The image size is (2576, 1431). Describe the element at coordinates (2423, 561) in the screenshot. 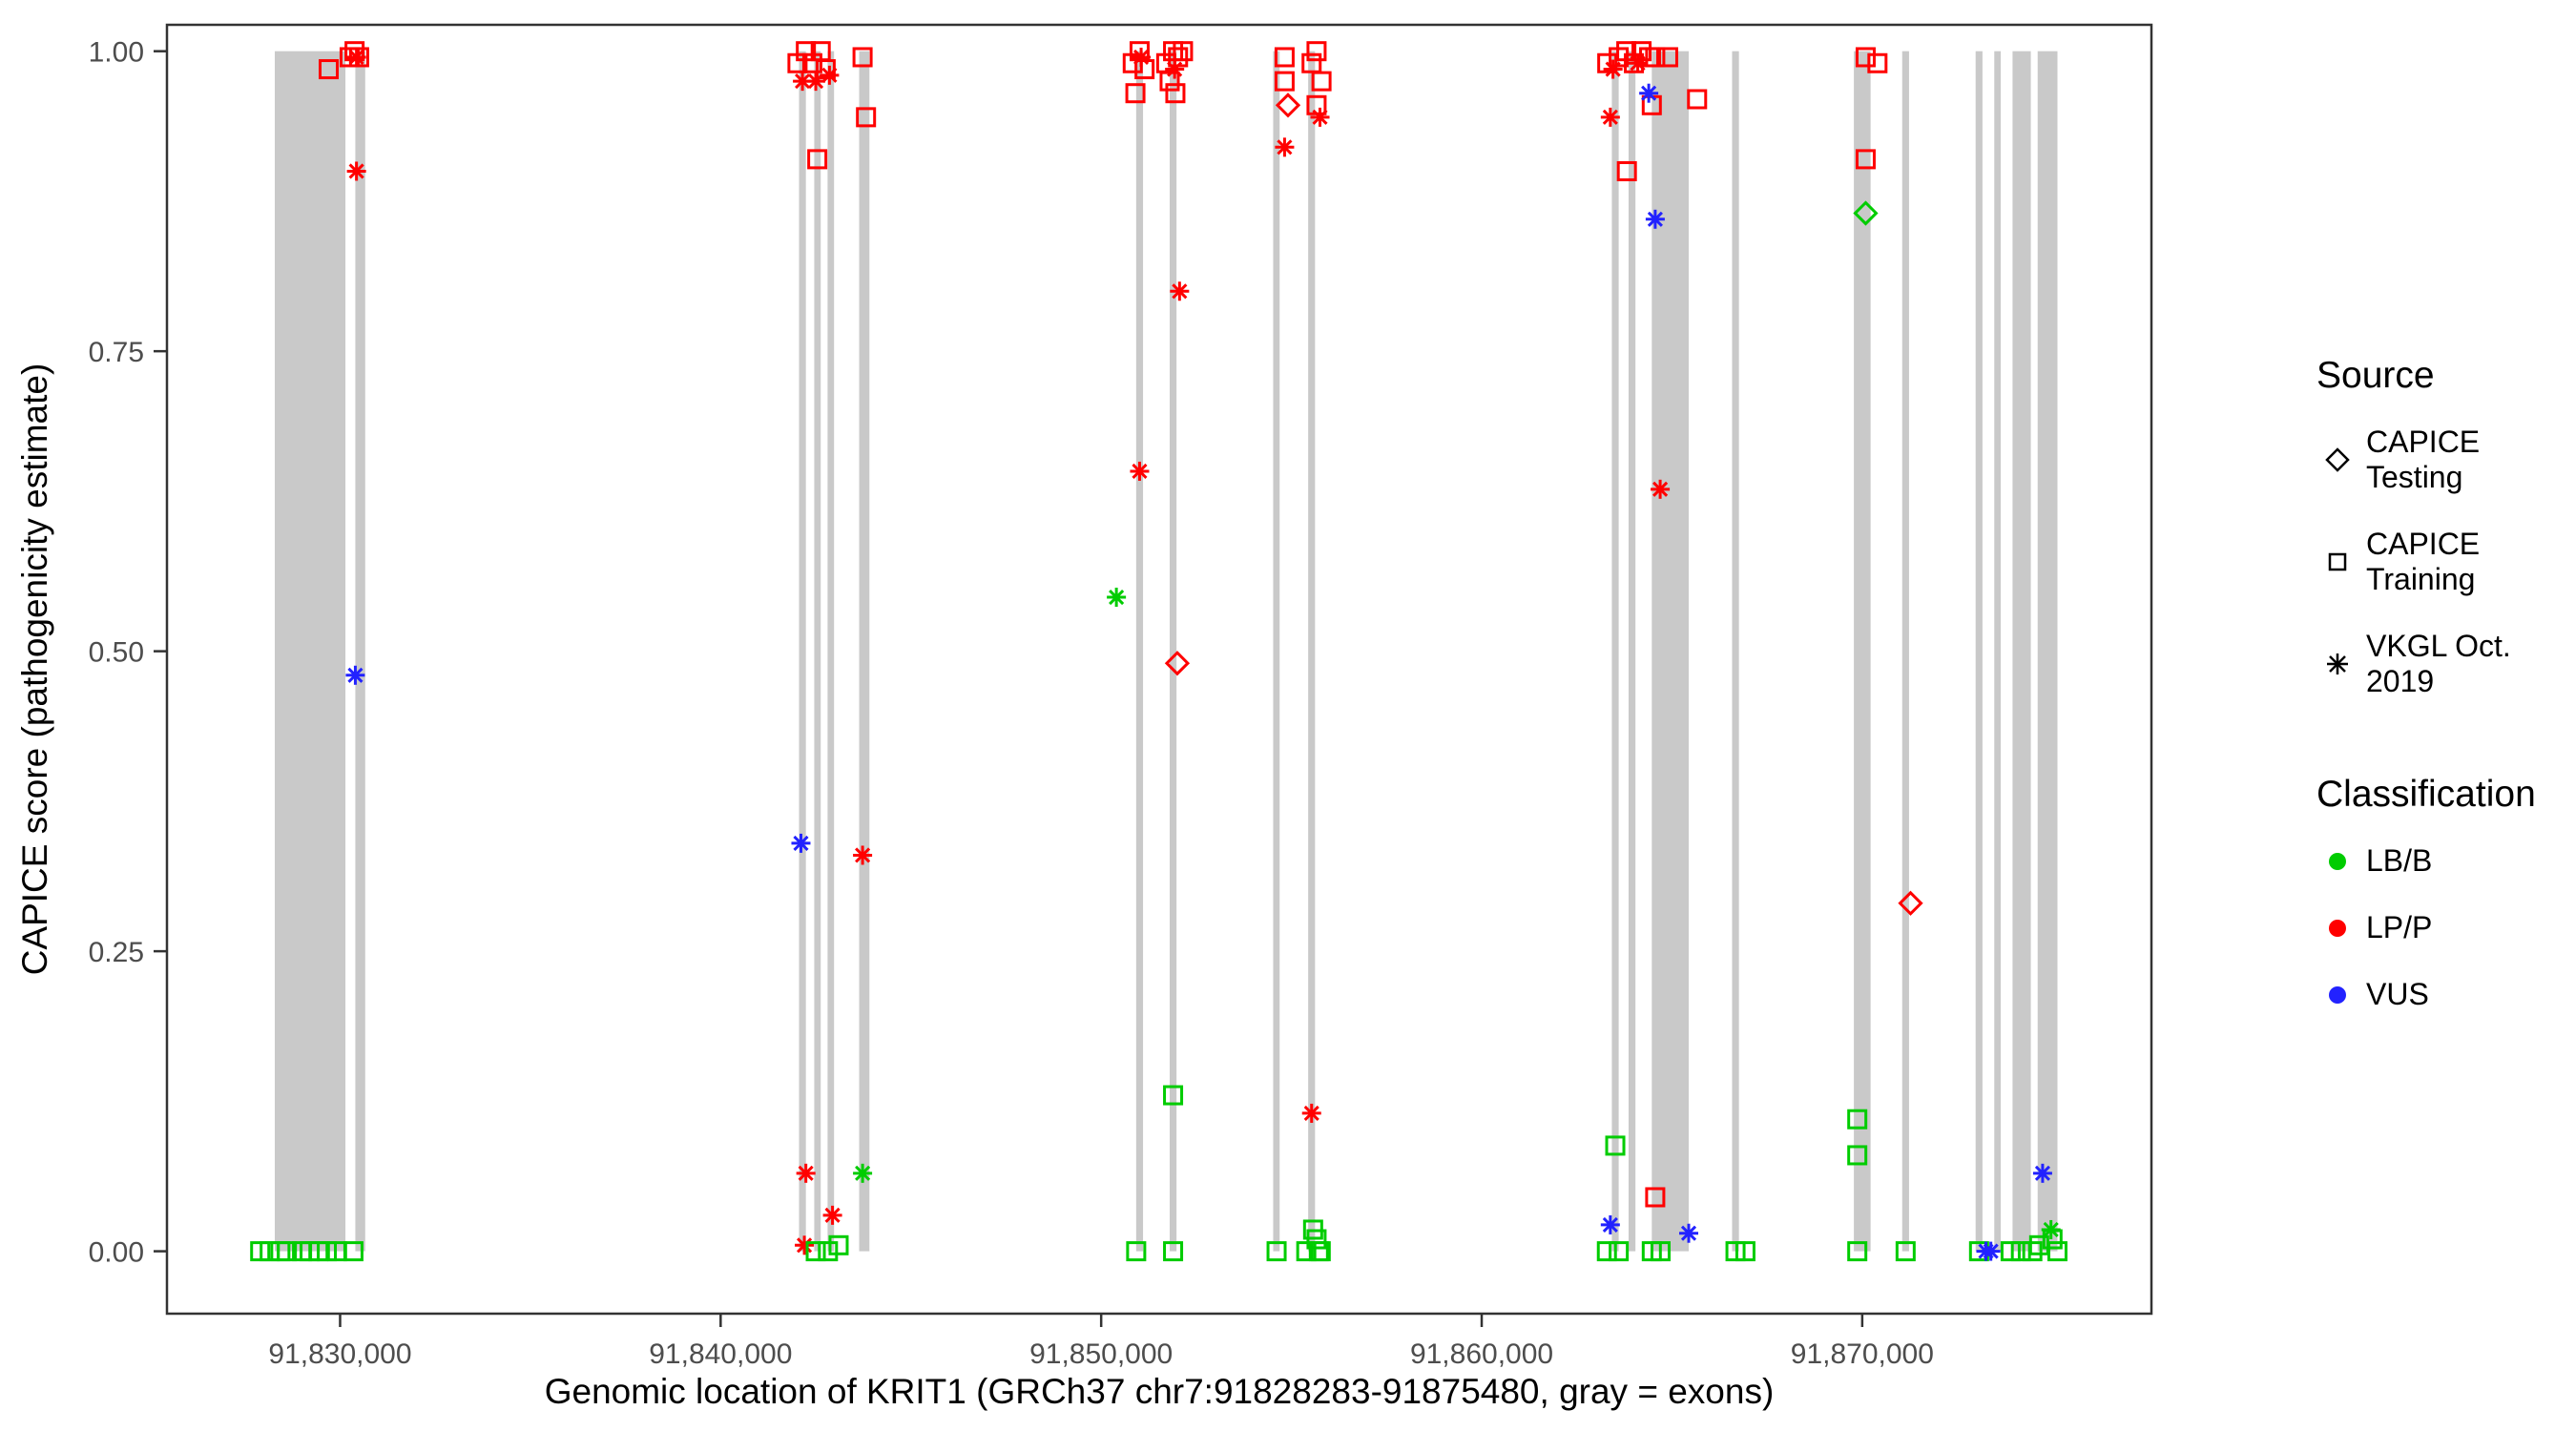

I see `legend-item-label: CAPICE Training` at that location.